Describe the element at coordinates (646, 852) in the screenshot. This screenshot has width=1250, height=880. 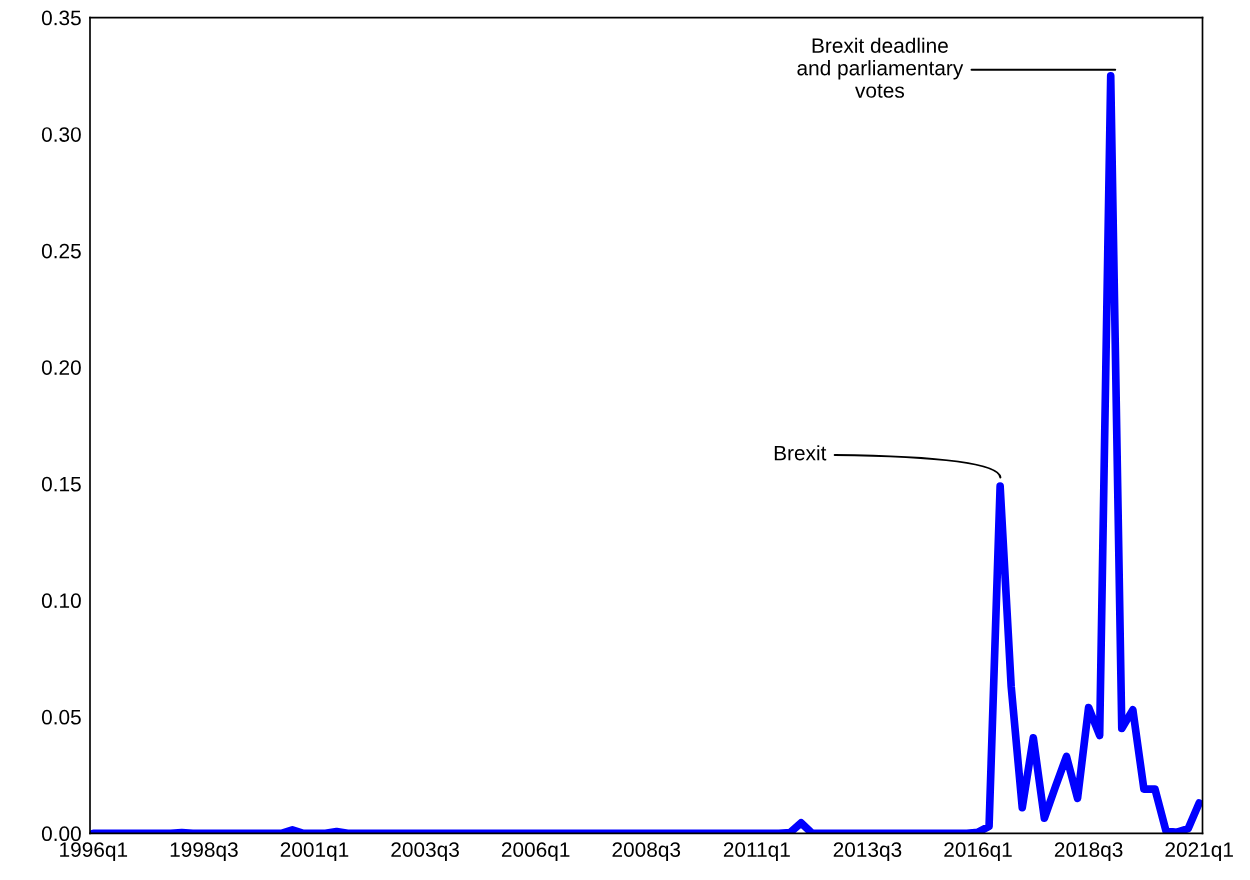
I see `x-tick-label: 2008q3` at that location.